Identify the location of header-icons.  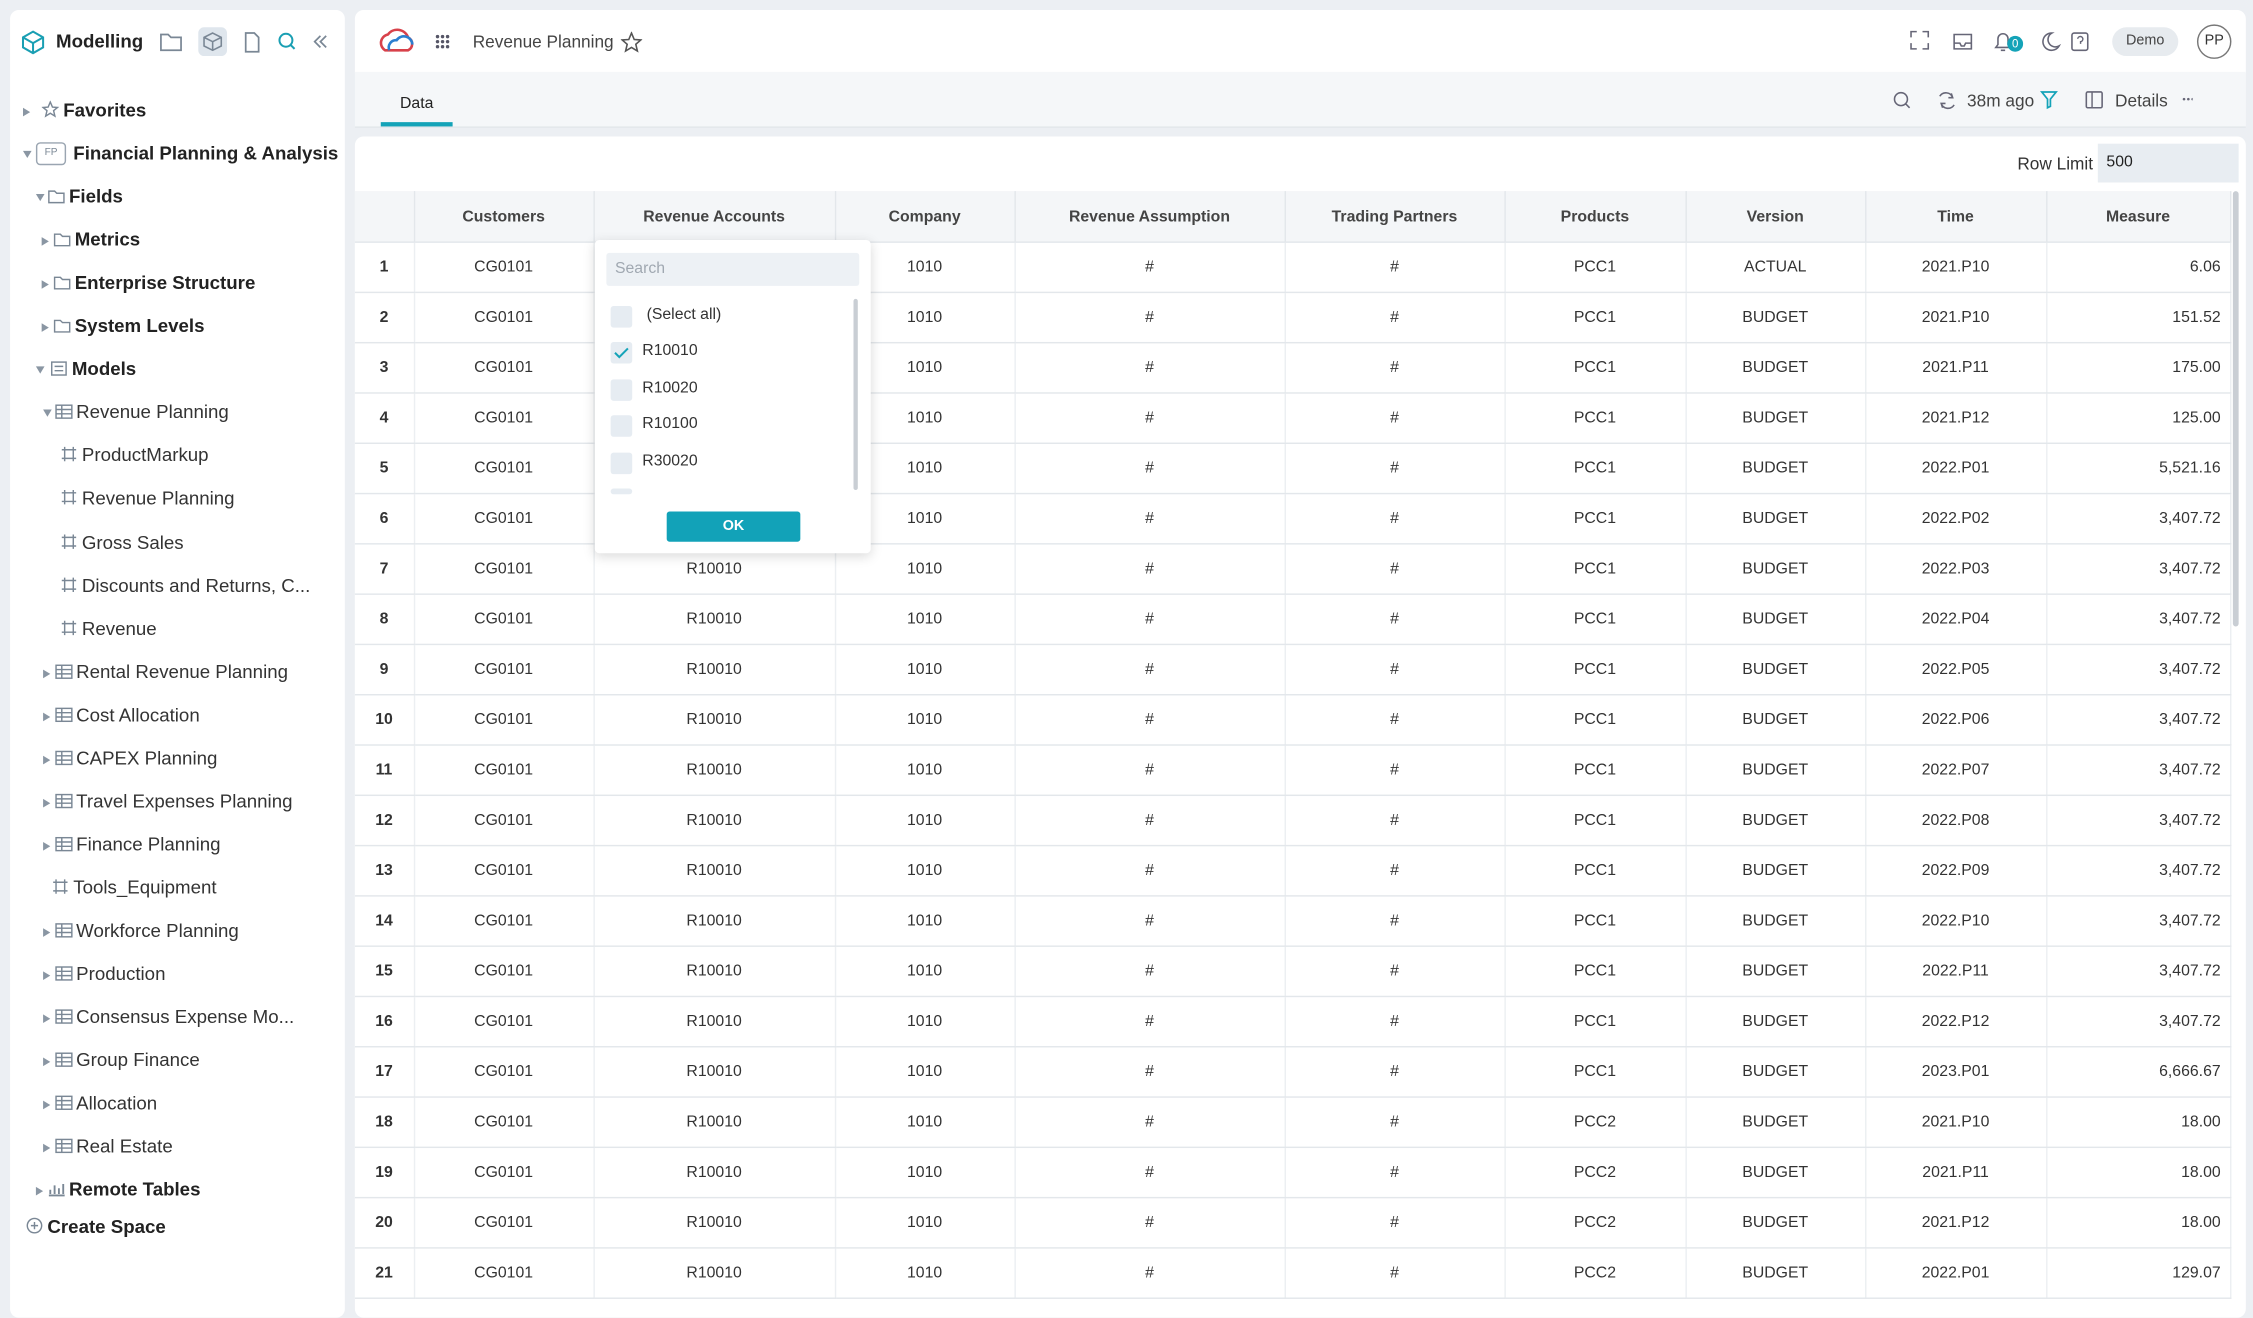
(2001, 42).